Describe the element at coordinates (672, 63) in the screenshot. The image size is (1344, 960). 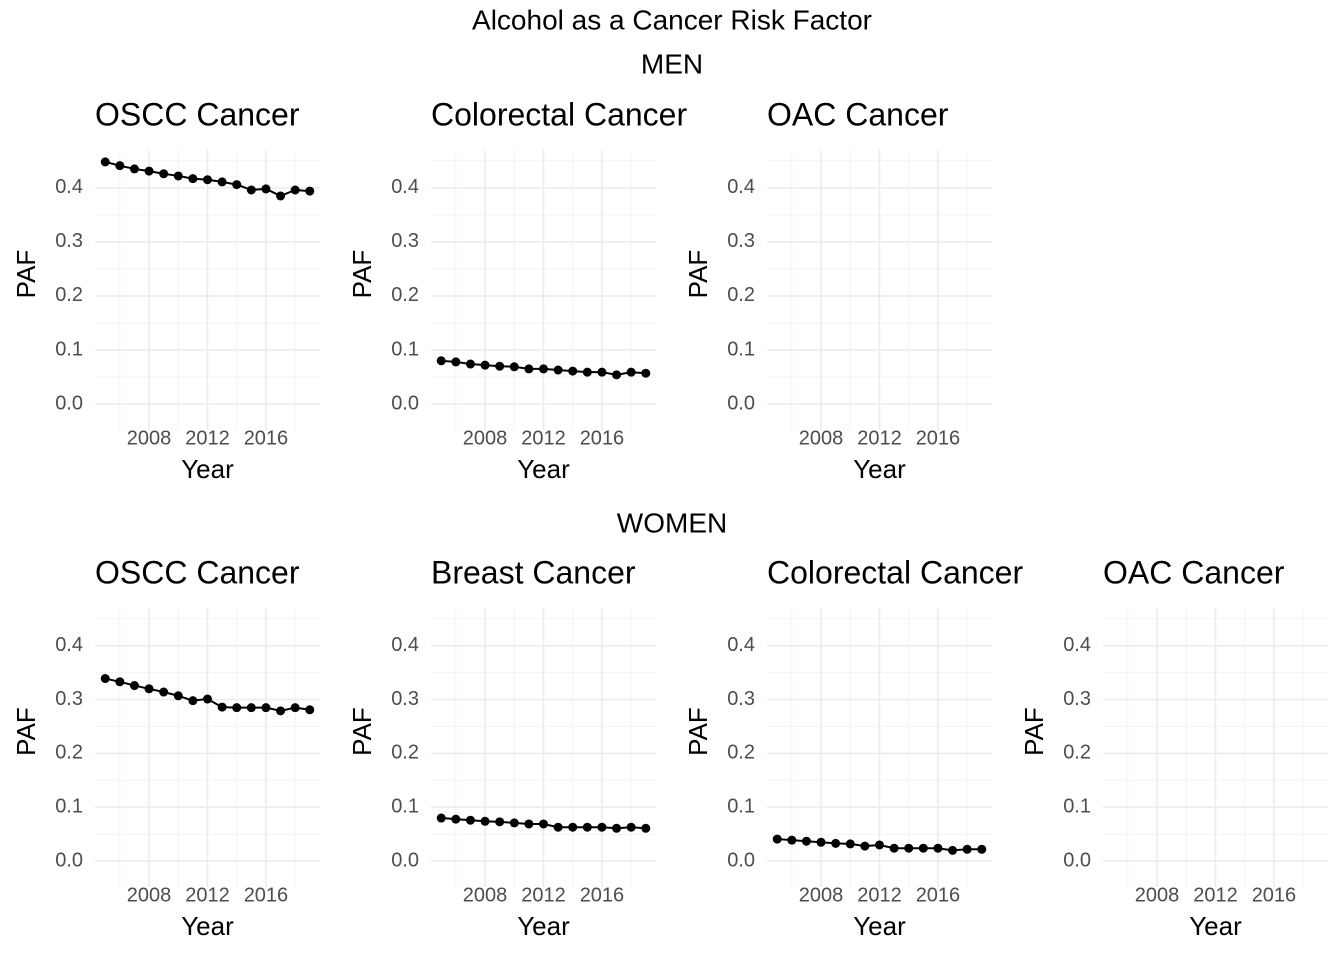
I see `section-label: MEN` at that location.